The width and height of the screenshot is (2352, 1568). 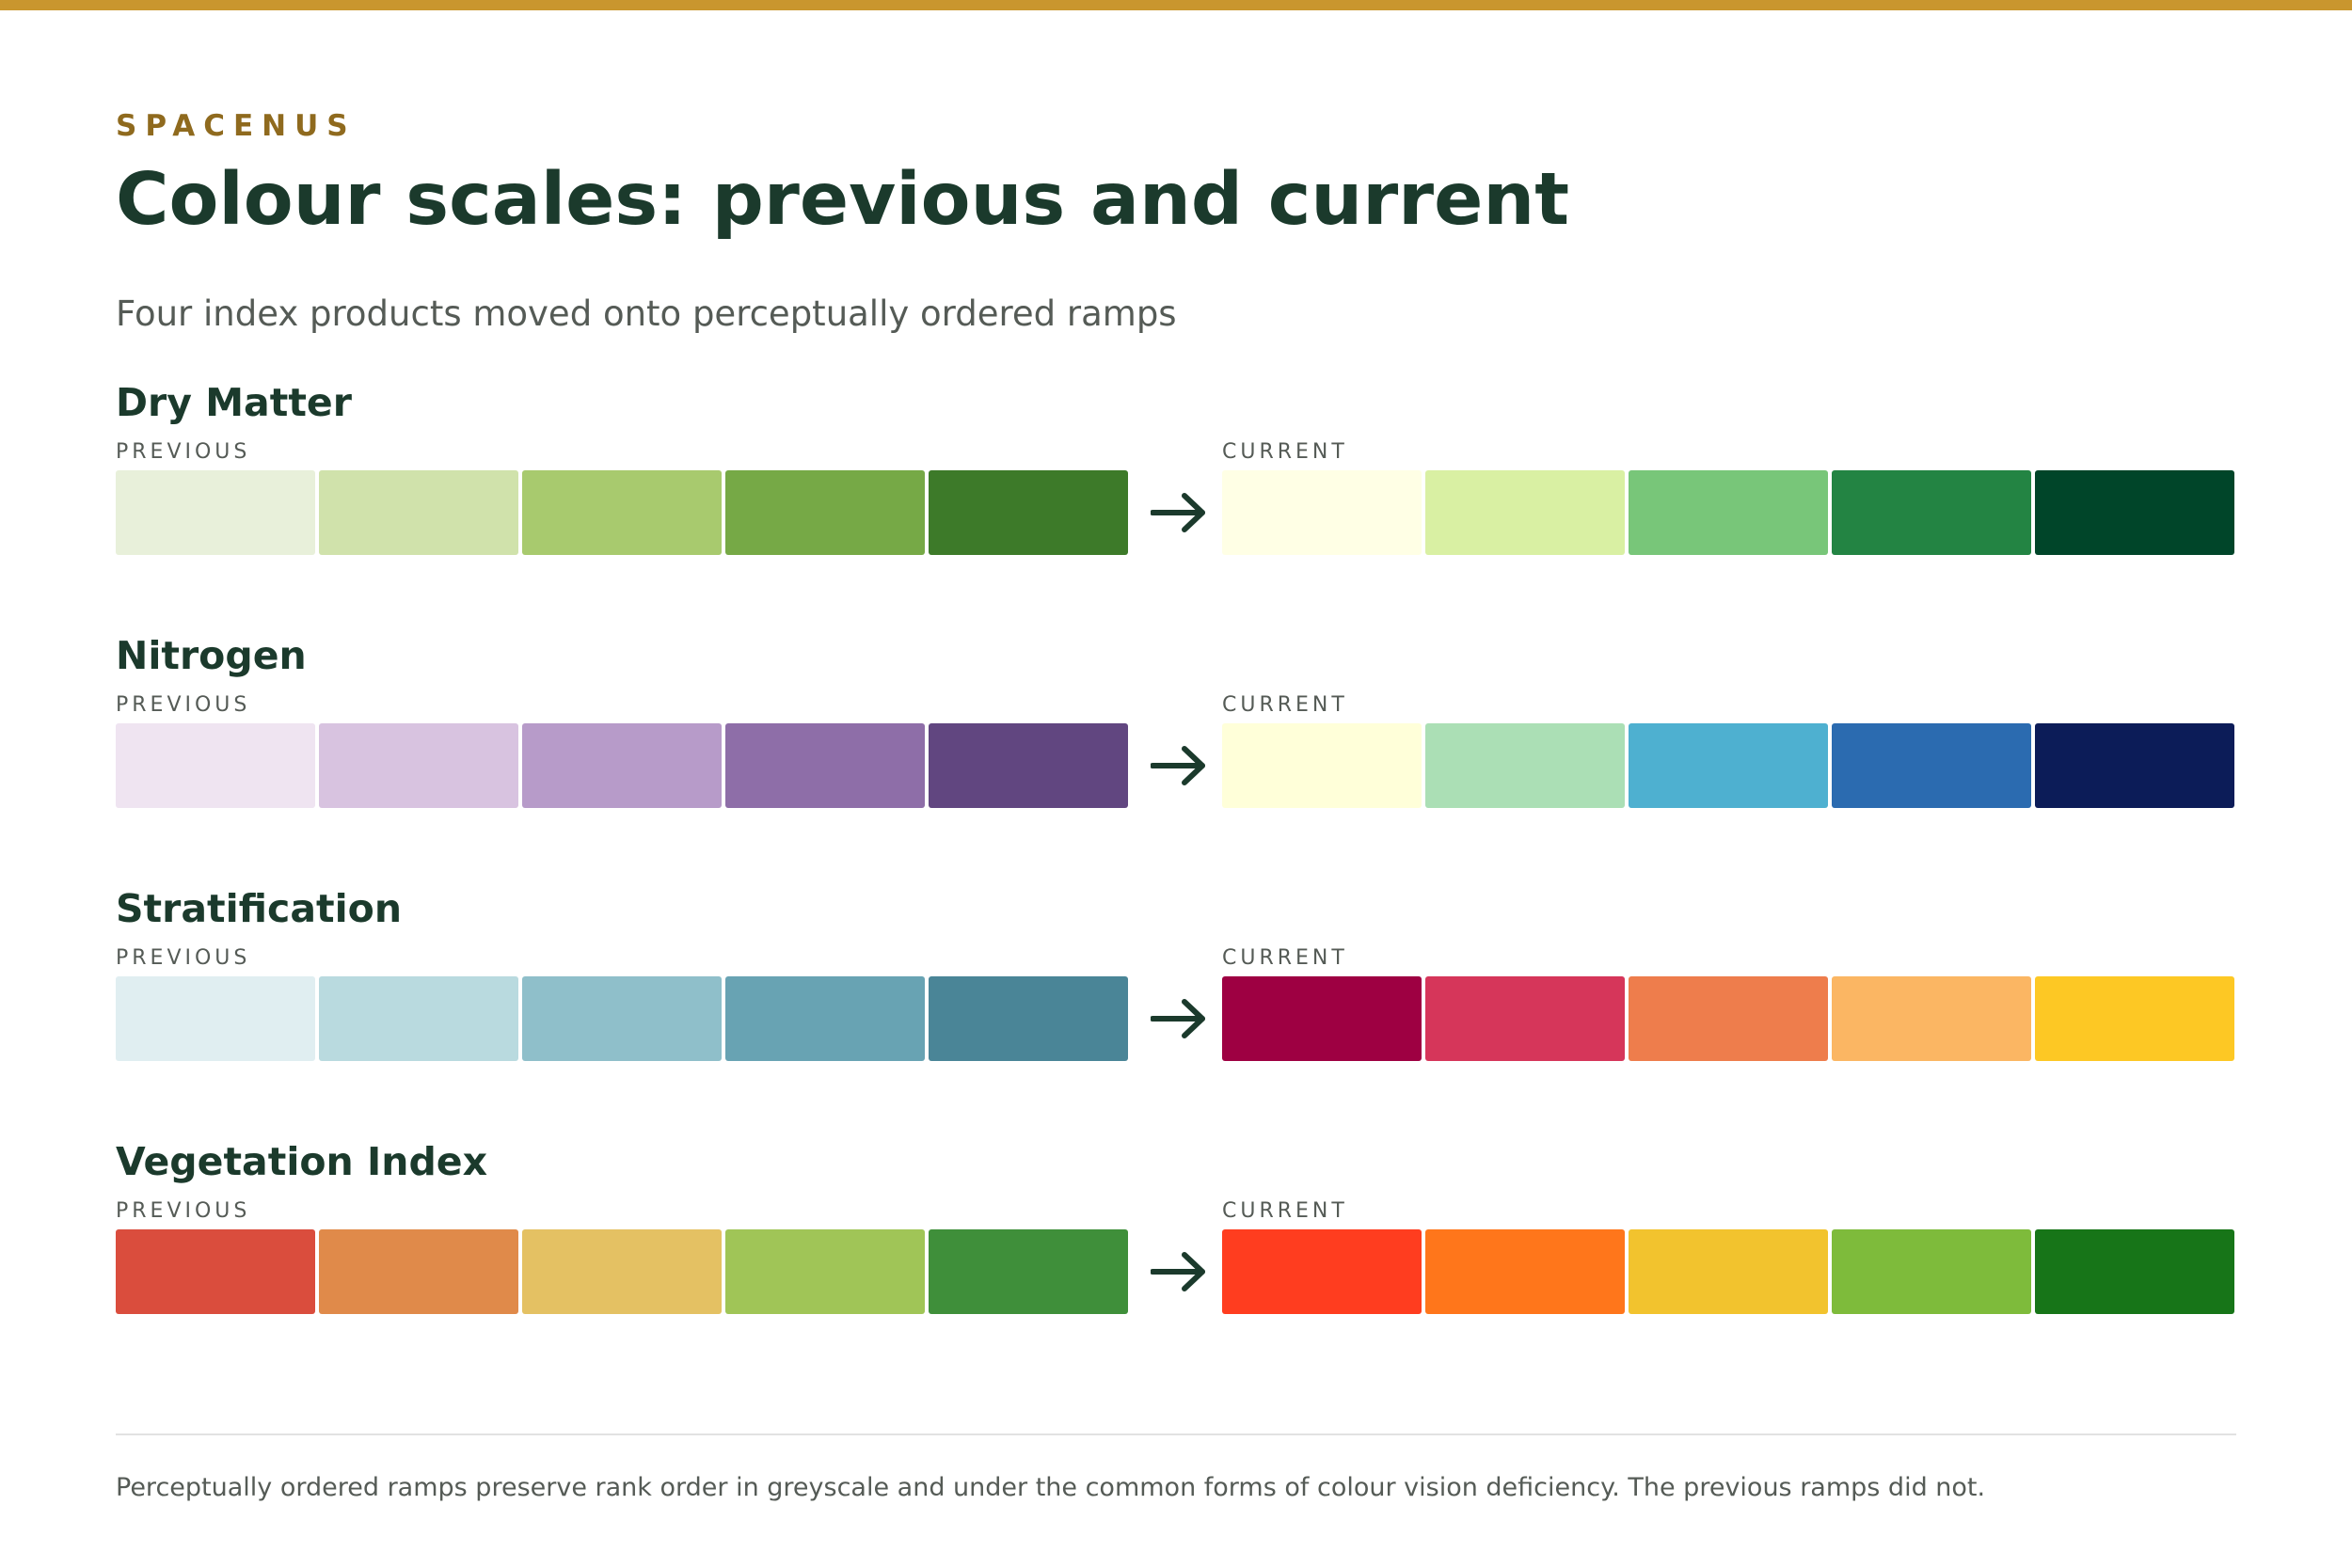 I want to click on page-title: Colour scales: previous and current, so click(x=843, y=200).